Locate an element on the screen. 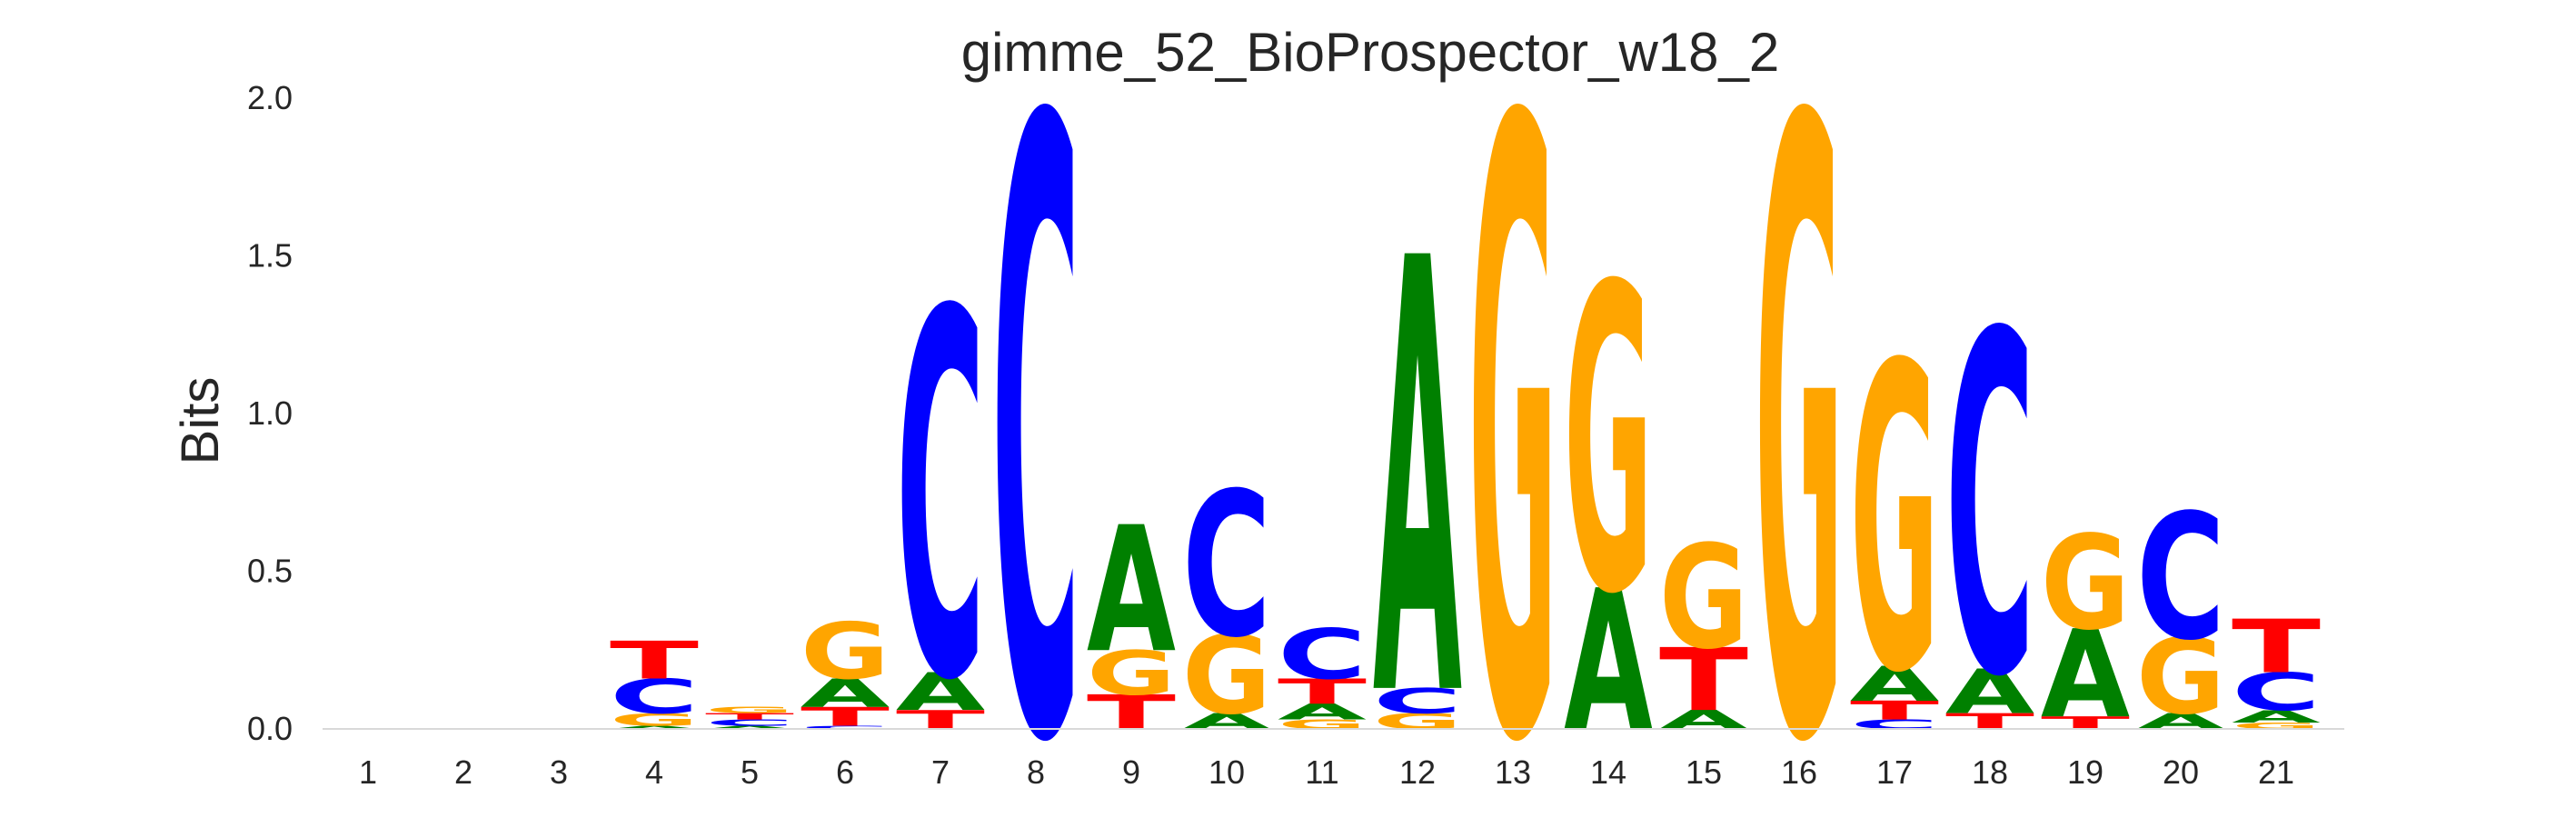 The height and width of the screenshot is (818, 2576). x-tick-label: 18 is located at coordinates (1990, 772).